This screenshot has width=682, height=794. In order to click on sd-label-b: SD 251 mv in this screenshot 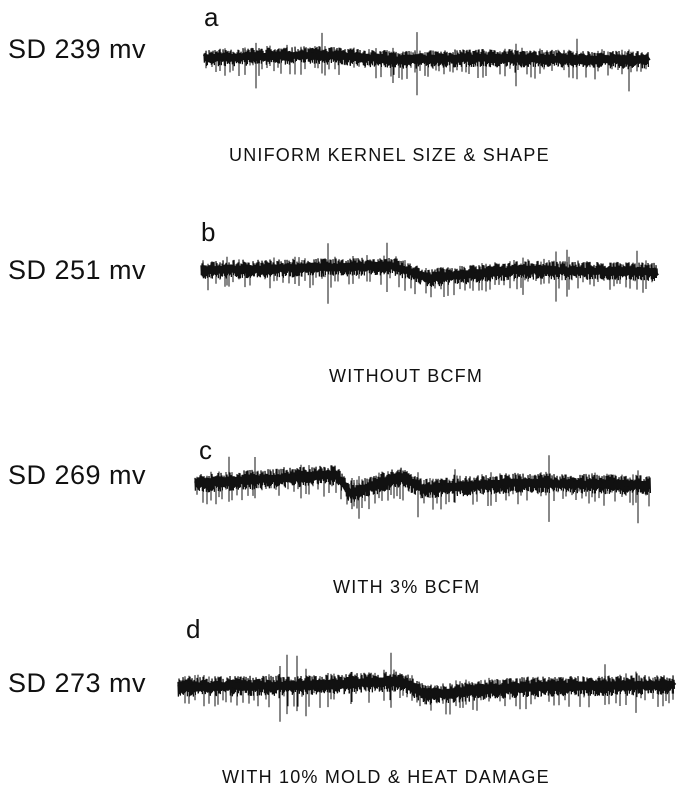, I will do `click(77, 270)`.